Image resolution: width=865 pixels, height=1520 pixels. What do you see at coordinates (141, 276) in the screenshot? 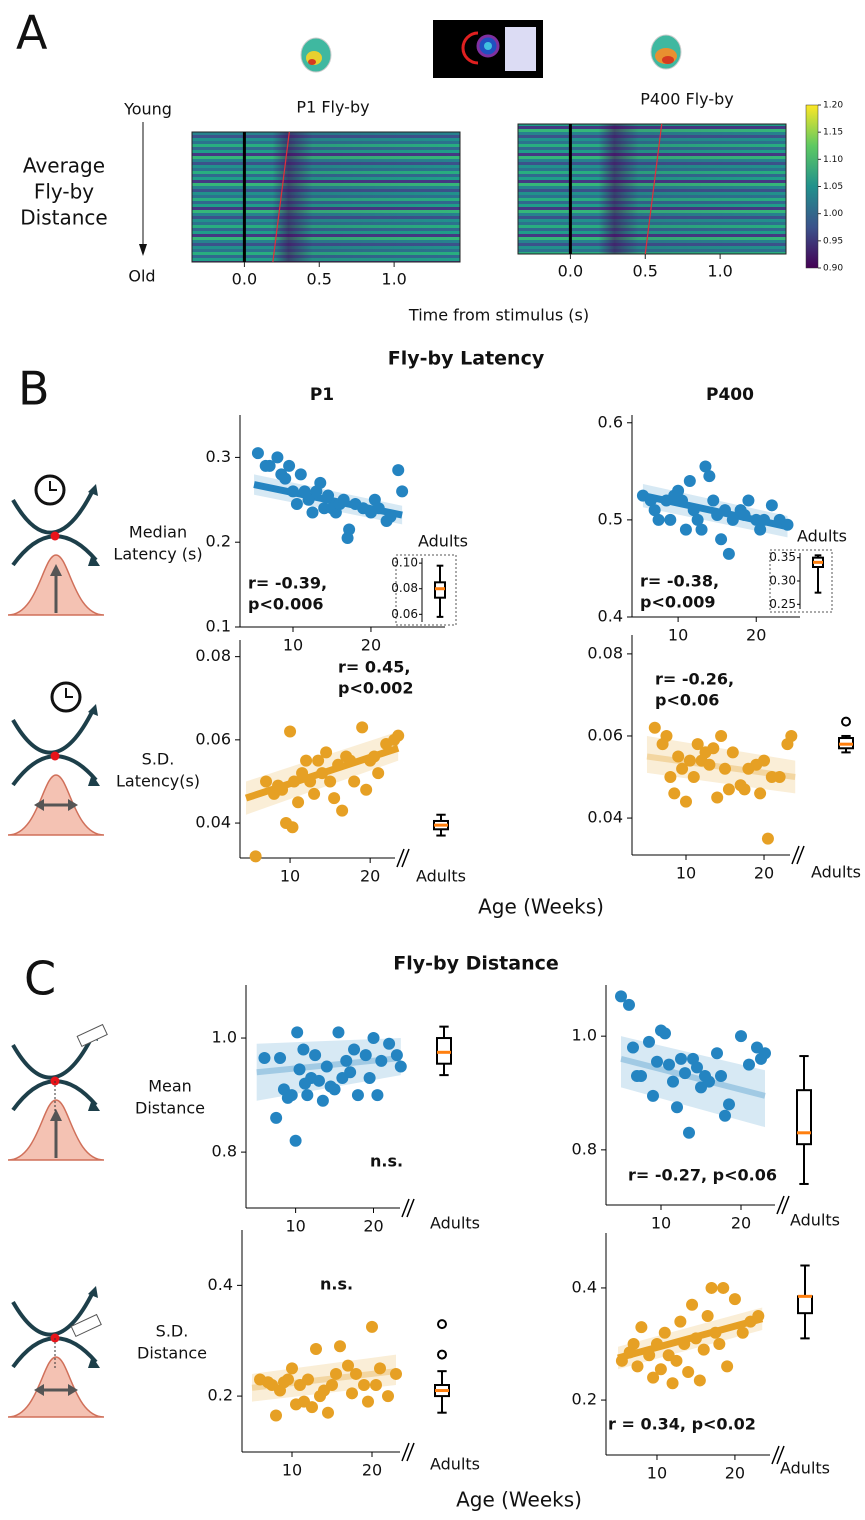
I see `old-label: Old` at bounding box center [141, 276].